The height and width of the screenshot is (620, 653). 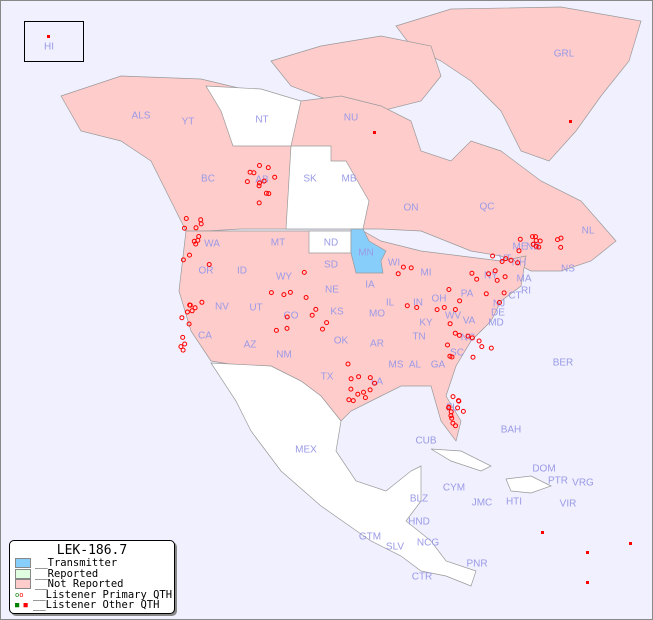 What do you see at coordinates (255, 308) in the screenshot?
I see `region-label-ut: UT` at bounding box center [255, 308].